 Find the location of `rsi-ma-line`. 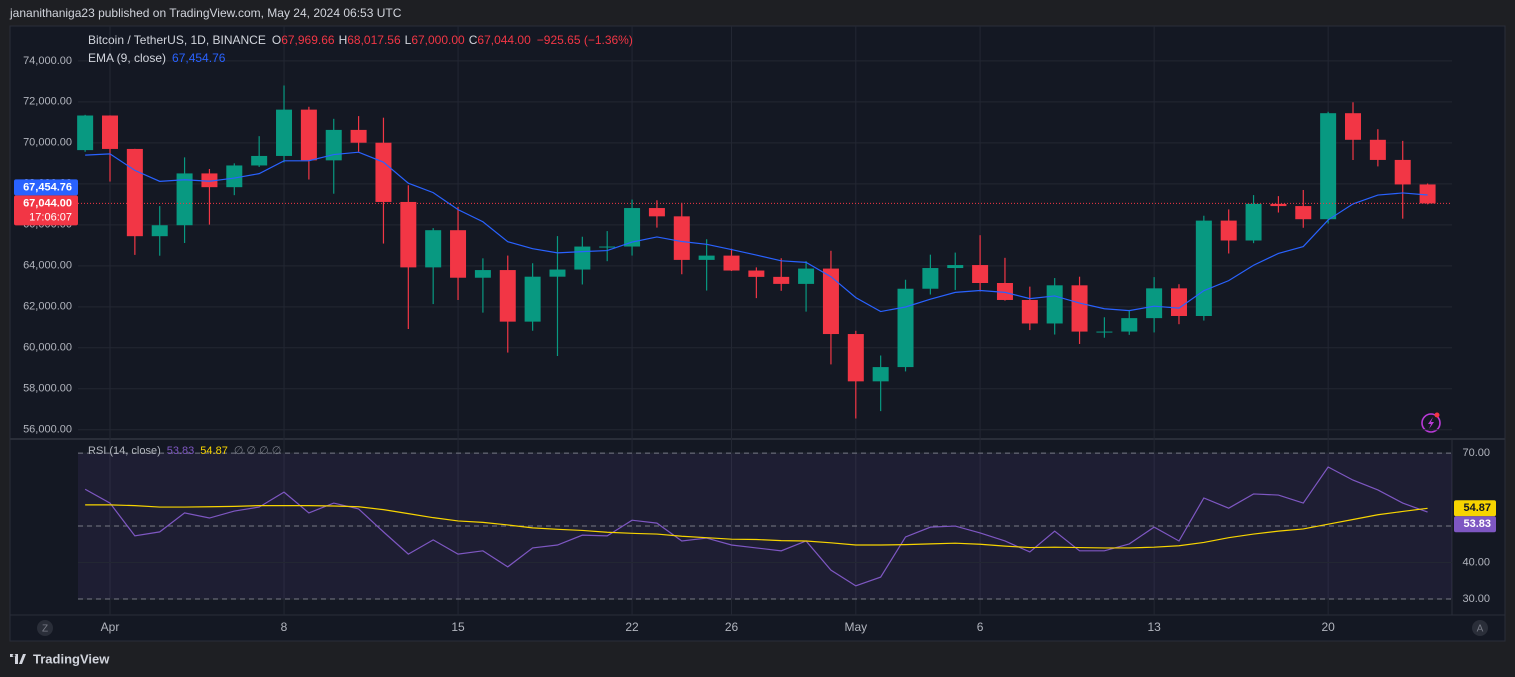

rsi-ma-line is located at coordinates (756, 526).